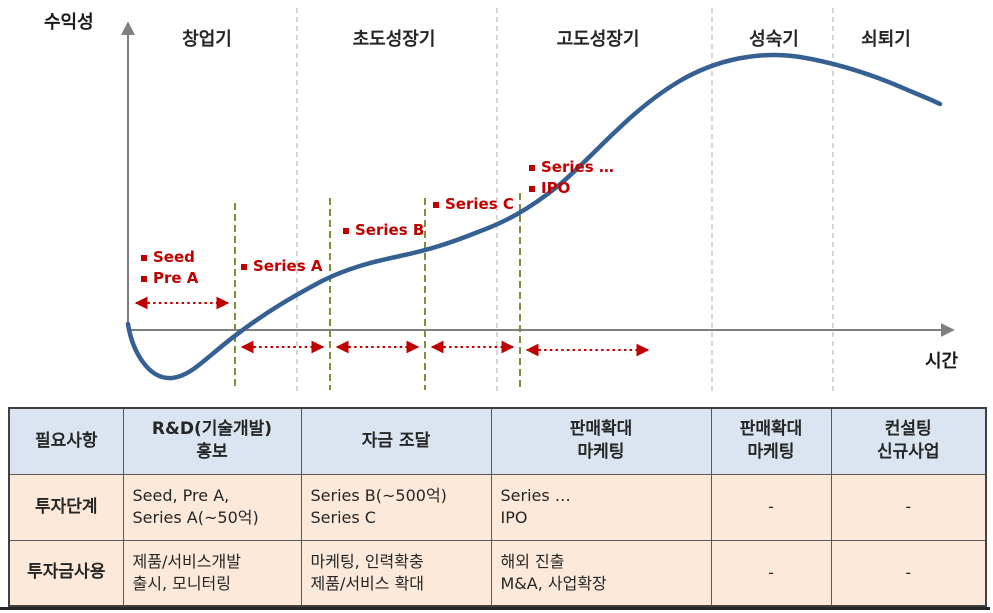 Image resolution: width=993 pixels, height=613 pixels. What do you see at coordinates (69, 22) in the screenshot?
I see `y-axis-label: 수익성` at bounding box center [69, 22].